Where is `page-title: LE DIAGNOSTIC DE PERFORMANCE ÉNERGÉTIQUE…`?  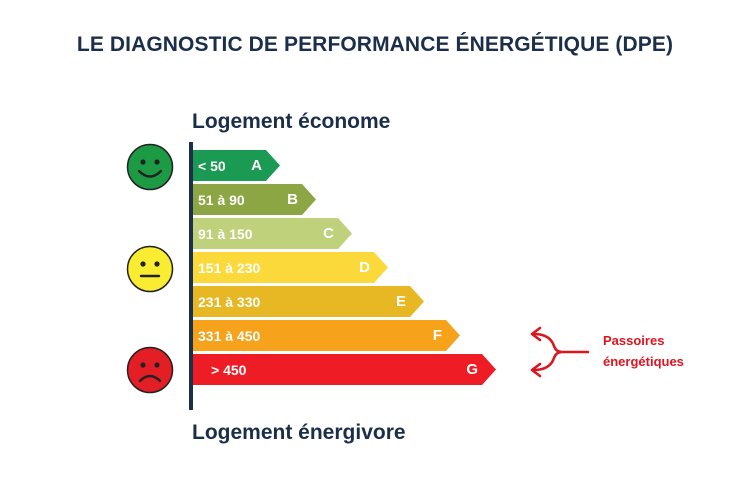
page-title: LE DIAGNOSTIC DE PERFORMANCE ÉNERGÉTIQUE… is located at coordinates (375, 44).